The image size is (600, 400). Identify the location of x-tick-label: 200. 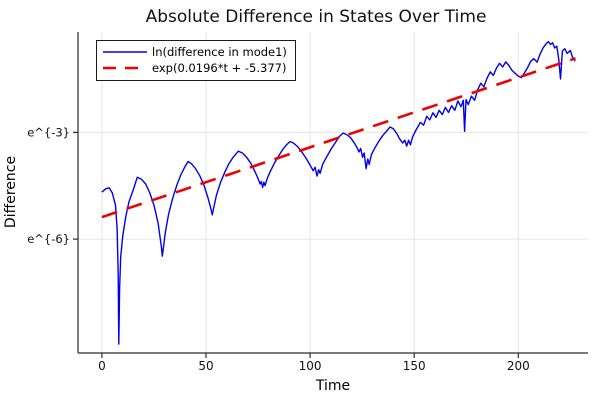
(518, 366).